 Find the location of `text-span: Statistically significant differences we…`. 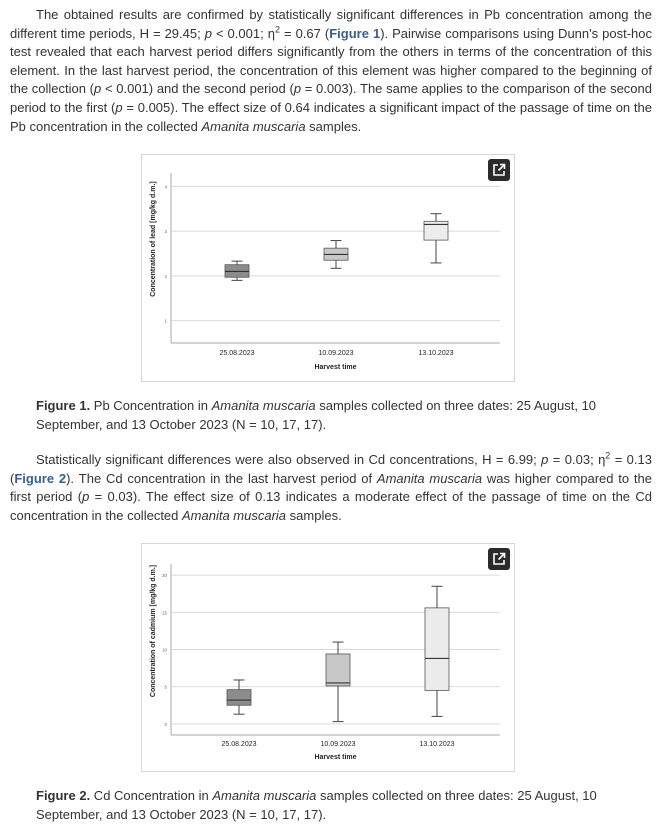

text-span: Statistically significant differences we… is located at coordinates (289, 459).